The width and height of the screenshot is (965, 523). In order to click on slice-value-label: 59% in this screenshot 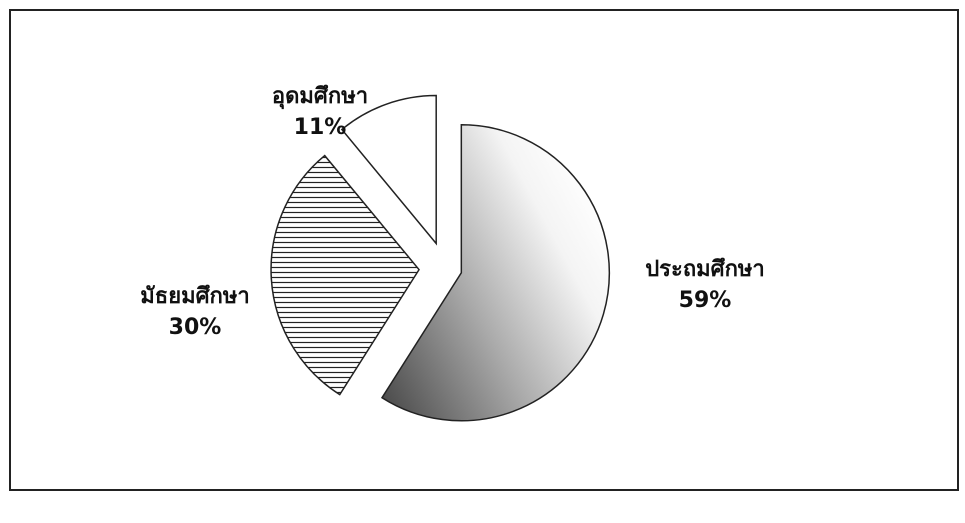, I will do `click(705, 300)`.